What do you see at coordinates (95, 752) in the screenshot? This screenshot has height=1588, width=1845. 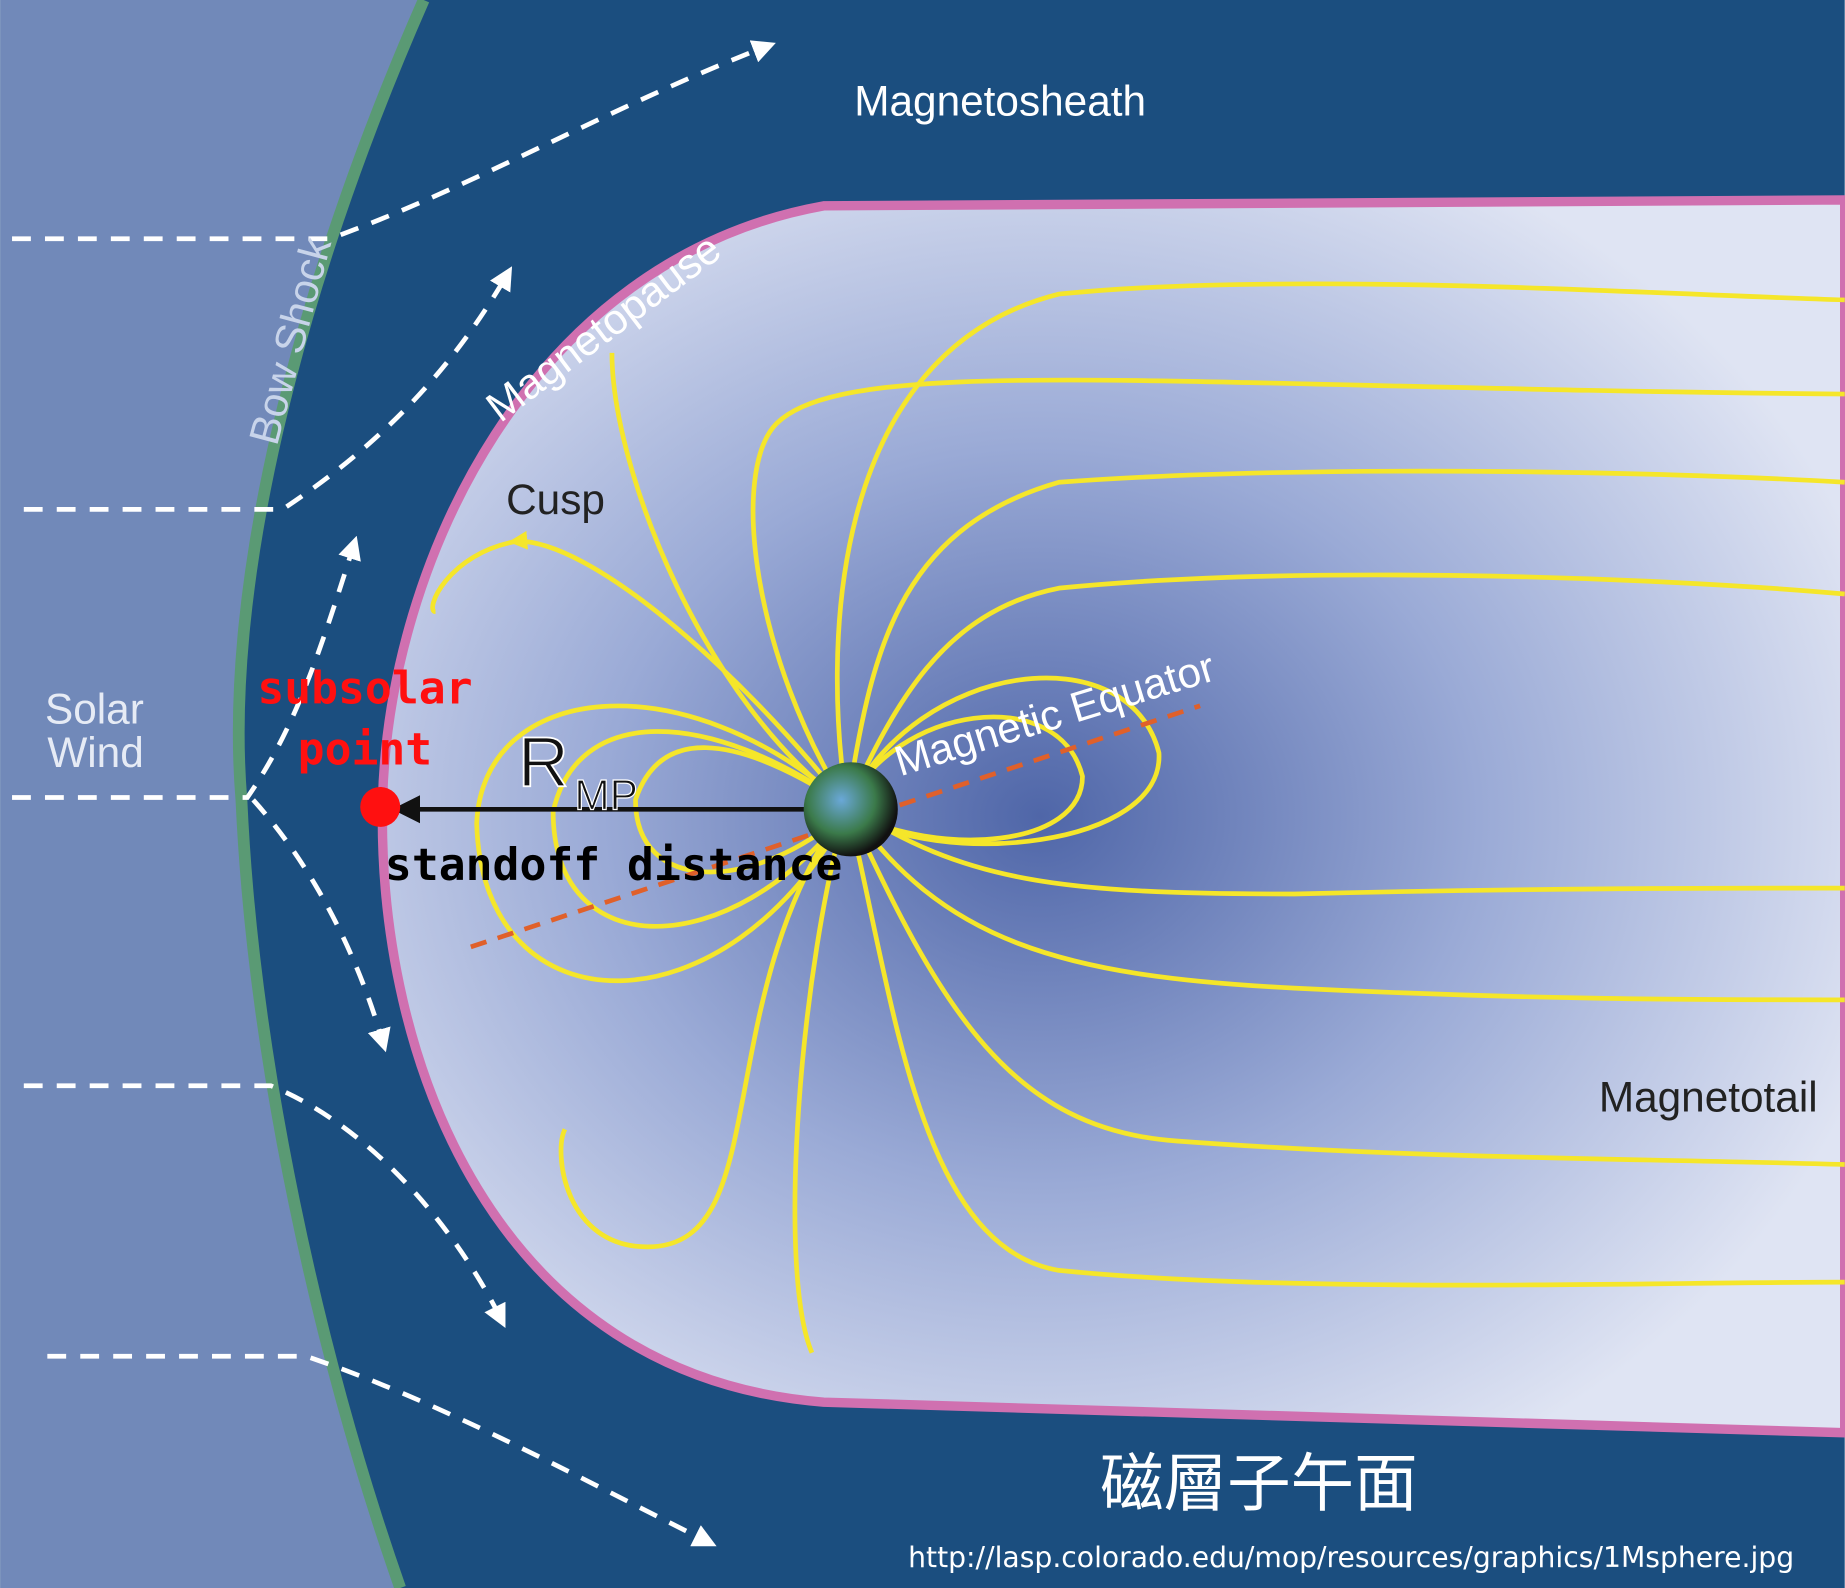 I see `label: Wind` at bounding box center [95, 752].